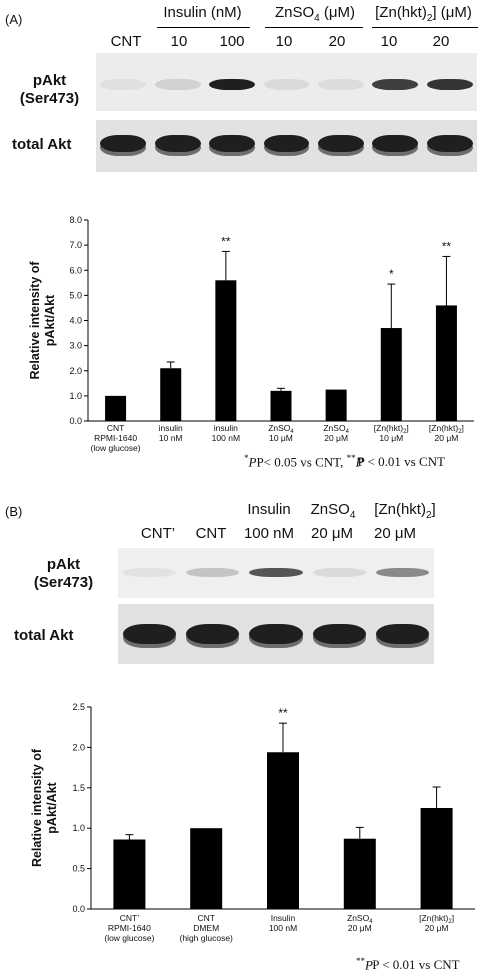 The height and width of the screenshot is (976, 482). Describe the element at coordinates (405, 511) in the screenshot. I see `header-b-znhkt: [Zn(hkt)2]` at that location.